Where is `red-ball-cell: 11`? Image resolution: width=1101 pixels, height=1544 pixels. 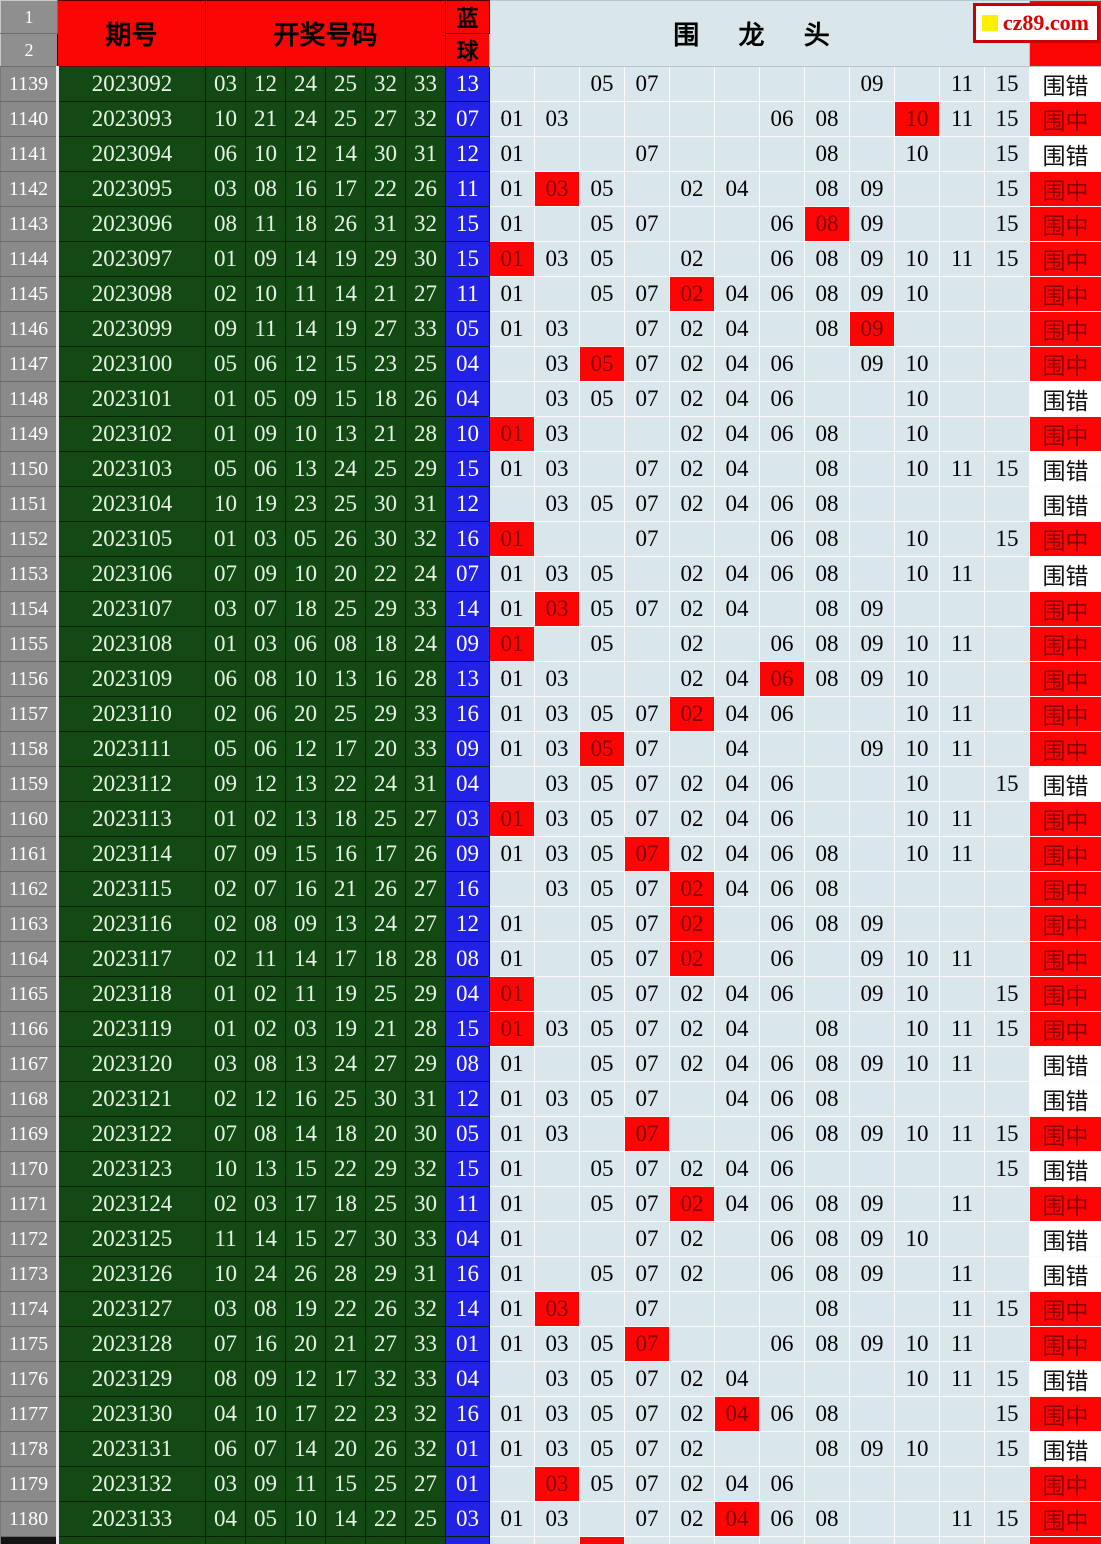 red-ball-cell: 11 is located at coordinates (265, 329).